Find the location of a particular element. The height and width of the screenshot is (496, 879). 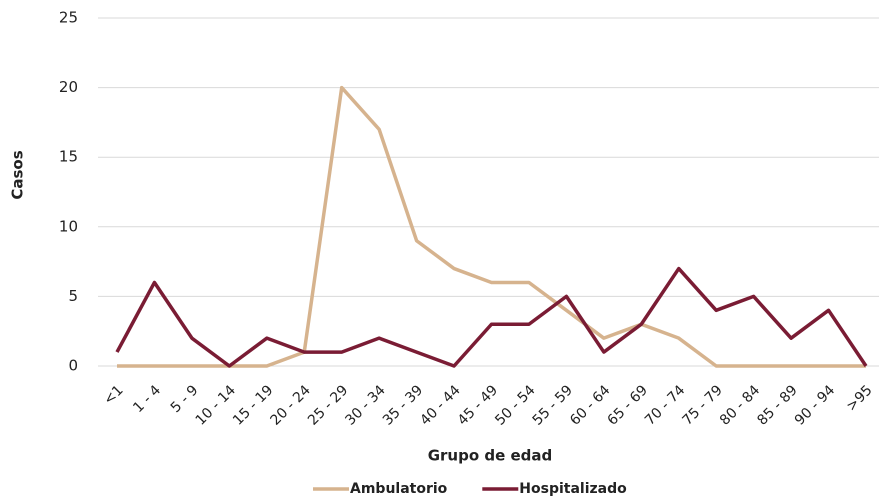

y-tick-label: 0 is located at coordinates (73, 366).